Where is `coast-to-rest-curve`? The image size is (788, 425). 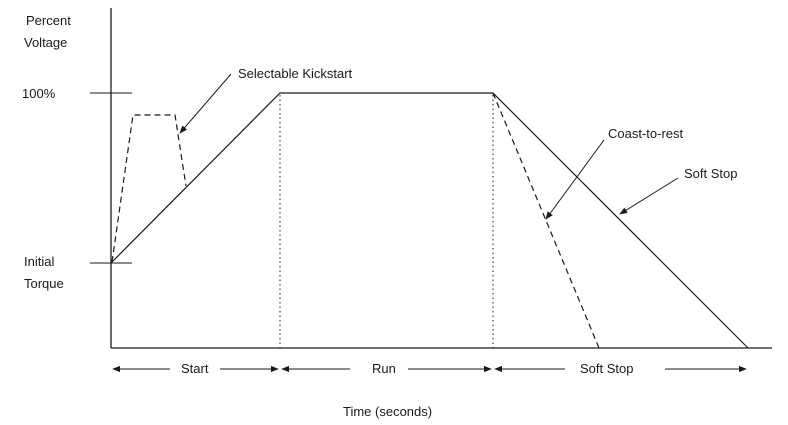
coast-to-rest-curve is located at coordinates (546, 220).